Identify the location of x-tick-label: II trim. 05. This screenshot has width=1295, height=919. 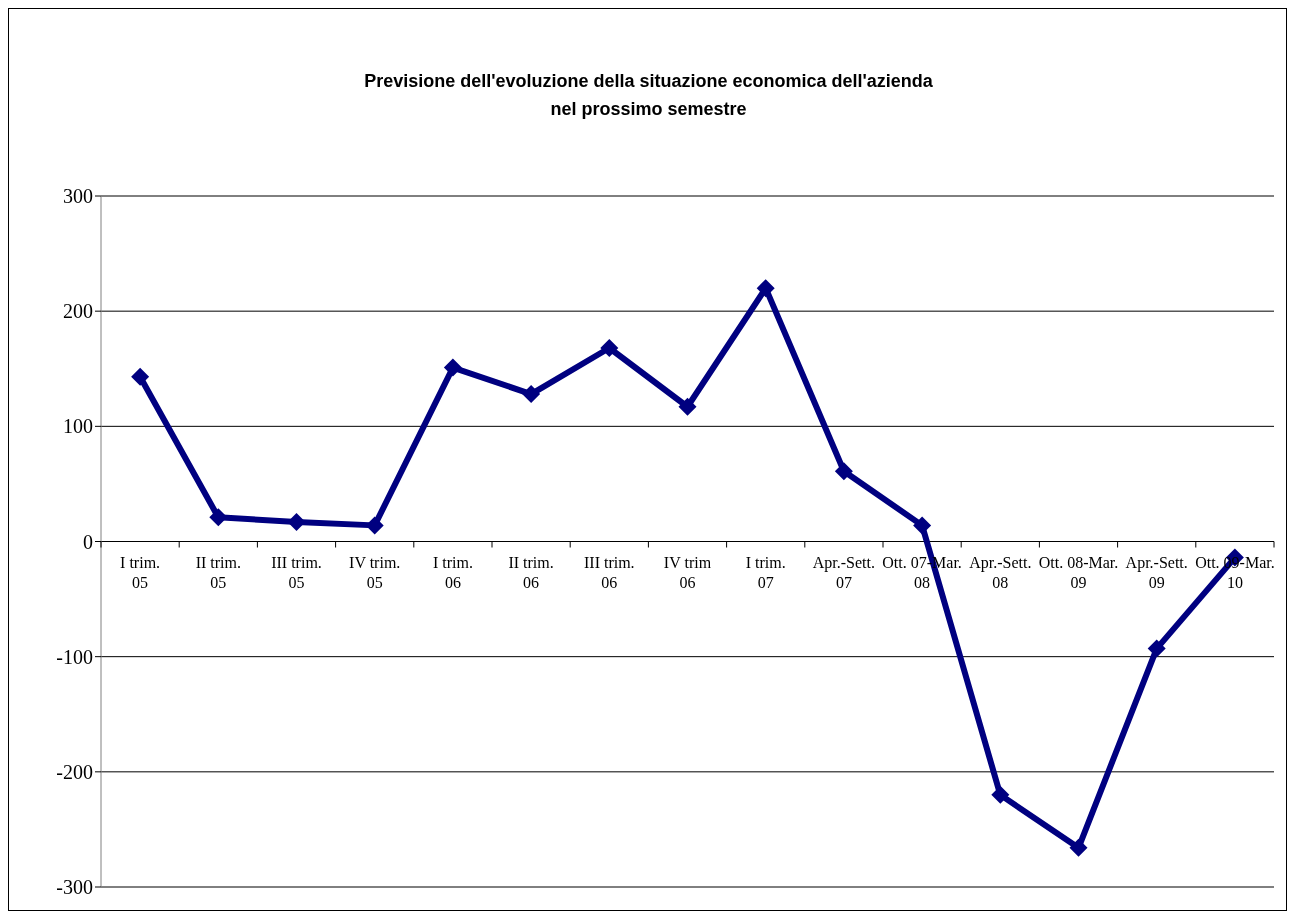
(218, 572).